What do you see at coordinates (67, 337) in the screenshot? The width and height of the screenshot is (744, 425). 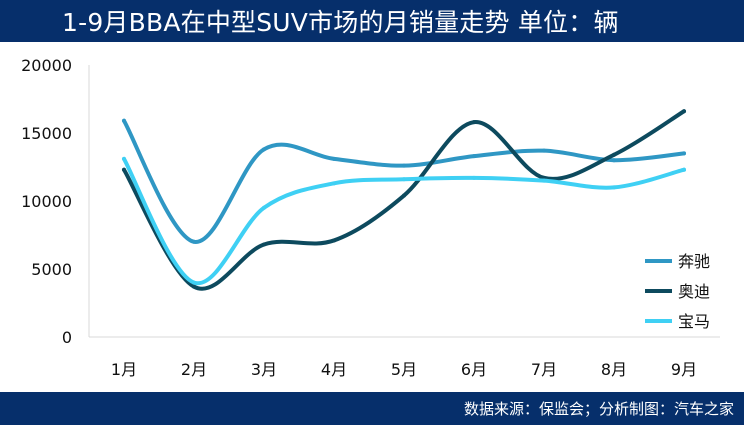 I see `y-tick-label: 0` at bounding box center [67, 337].